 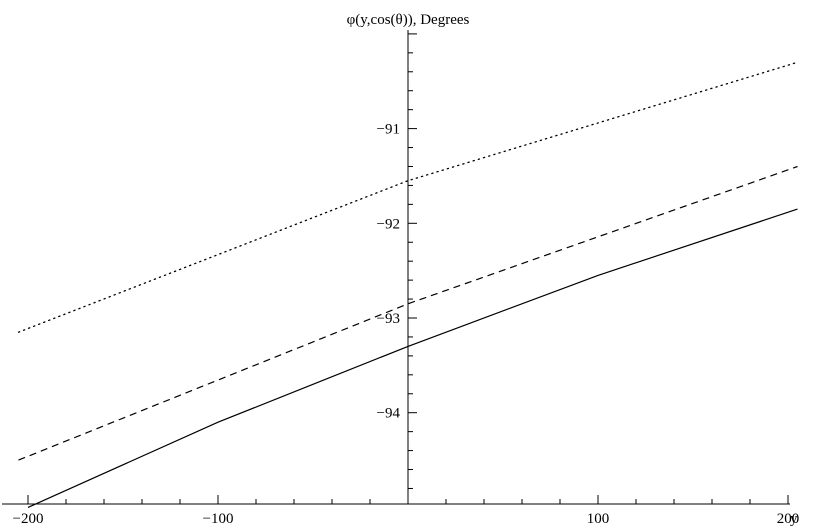 I want to click on y-tick-label: −92, so click(x=388, y=224).